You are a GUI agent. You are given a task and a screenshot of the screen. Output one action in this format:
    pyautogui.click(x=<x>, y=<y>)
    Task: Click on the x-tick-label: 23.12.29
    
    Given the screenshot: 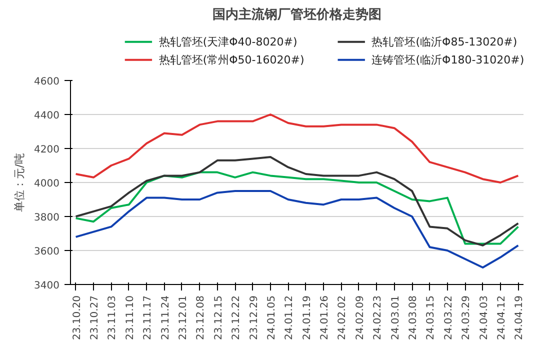 What is the action you would take?
    pyautogui.click(x=254, y=318)
    